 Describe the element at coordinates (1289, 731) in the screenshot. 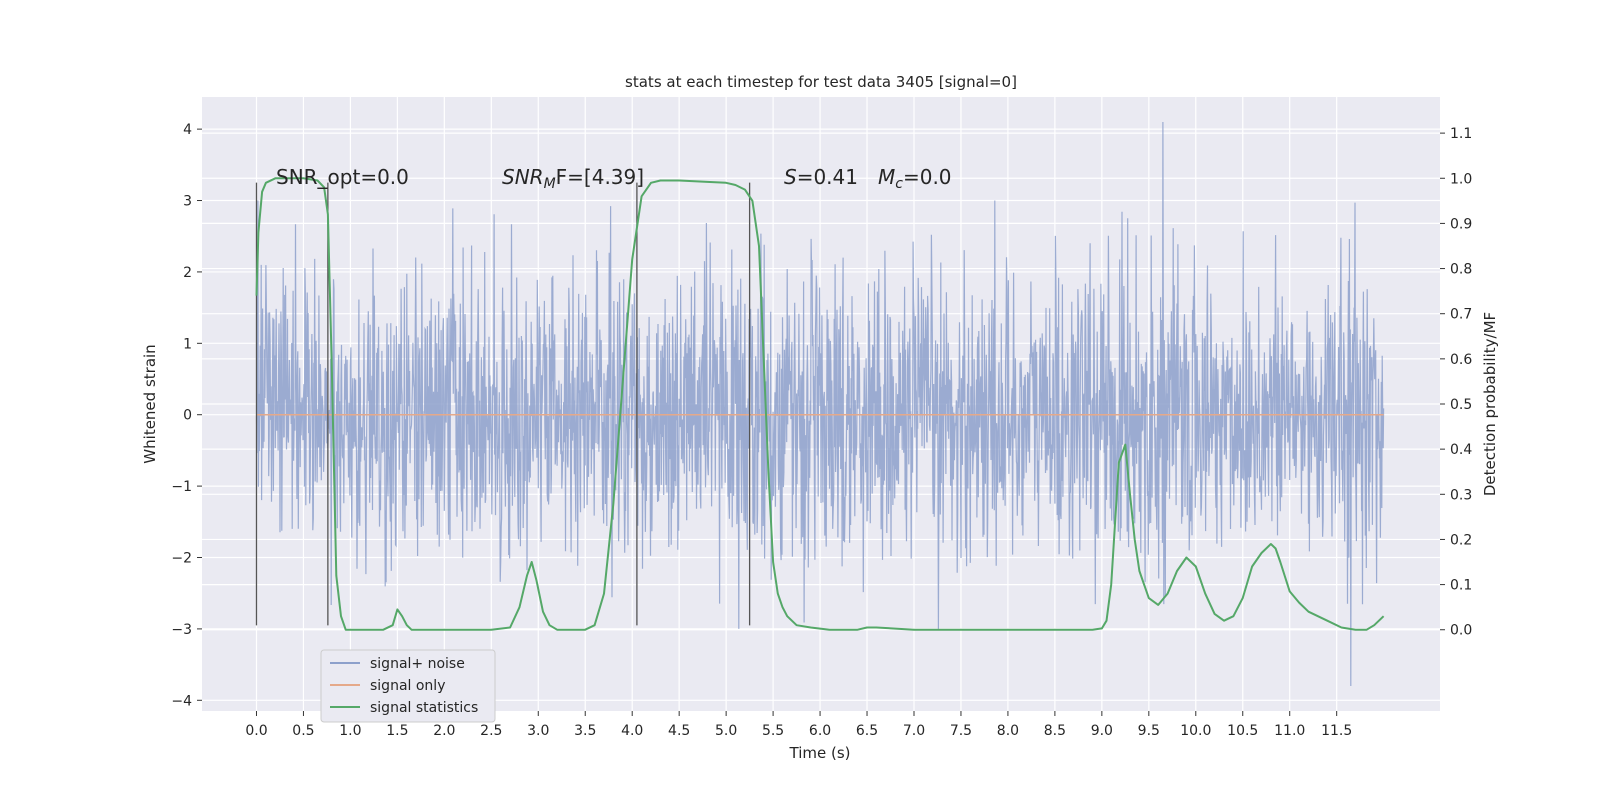

I see `x-tick-label: 11.0` at that location.